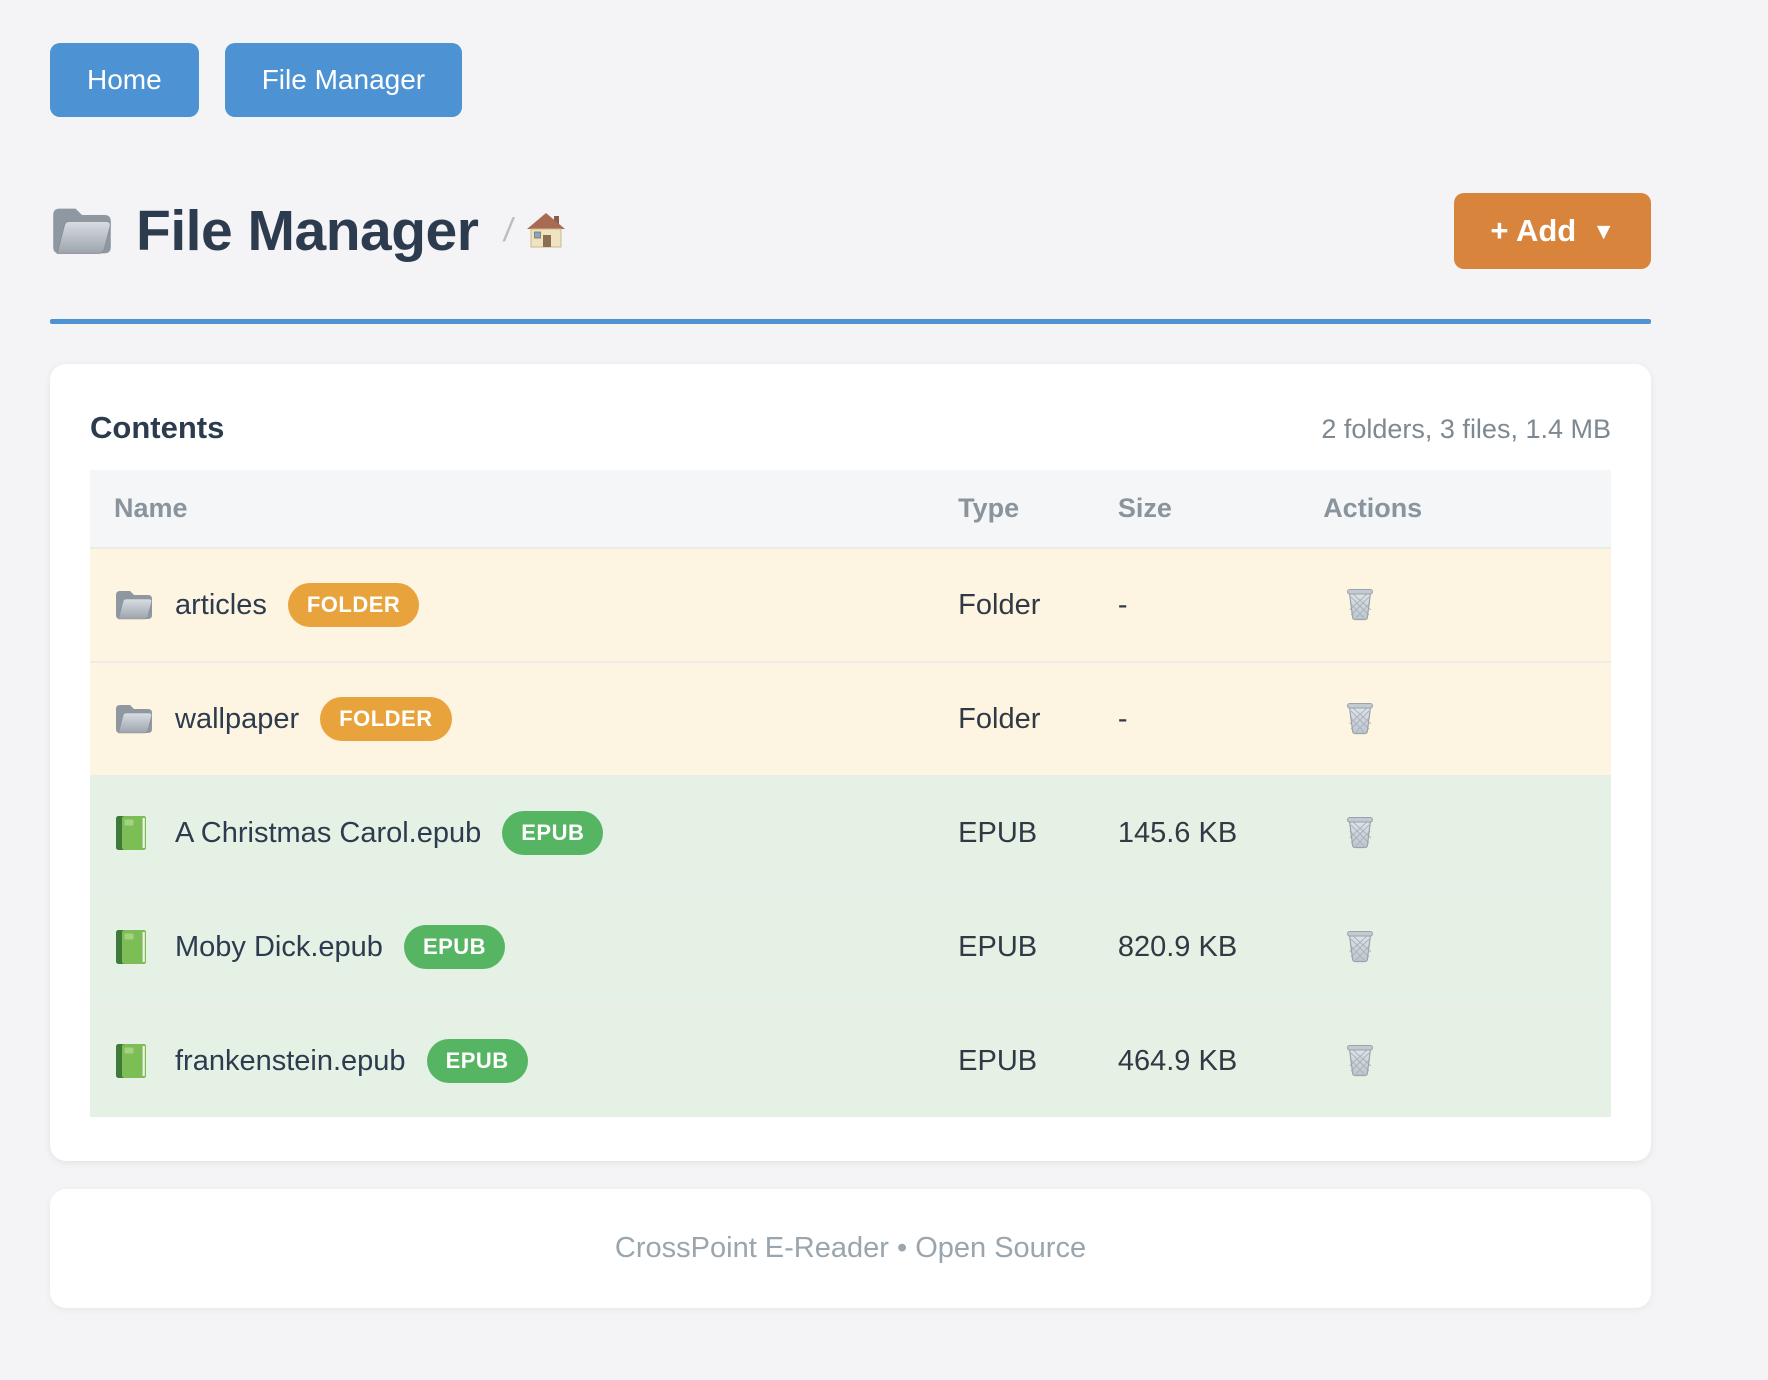 Image resolution: width=1768 pixels, height=1380 pixels. I want to click on column-header-name: Name, so click(512, 509).